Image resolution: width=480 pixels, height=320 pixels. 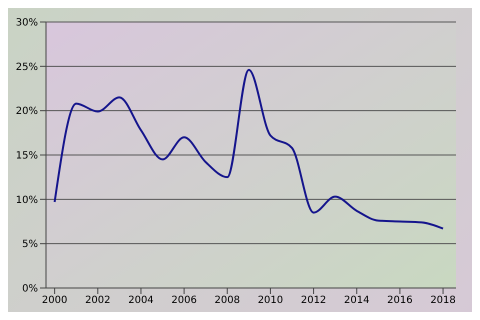 What do you see at coordinates (443, 300) in the screenshot?
I see `x-tick-label: 2018` at bounding box center [443, 300].